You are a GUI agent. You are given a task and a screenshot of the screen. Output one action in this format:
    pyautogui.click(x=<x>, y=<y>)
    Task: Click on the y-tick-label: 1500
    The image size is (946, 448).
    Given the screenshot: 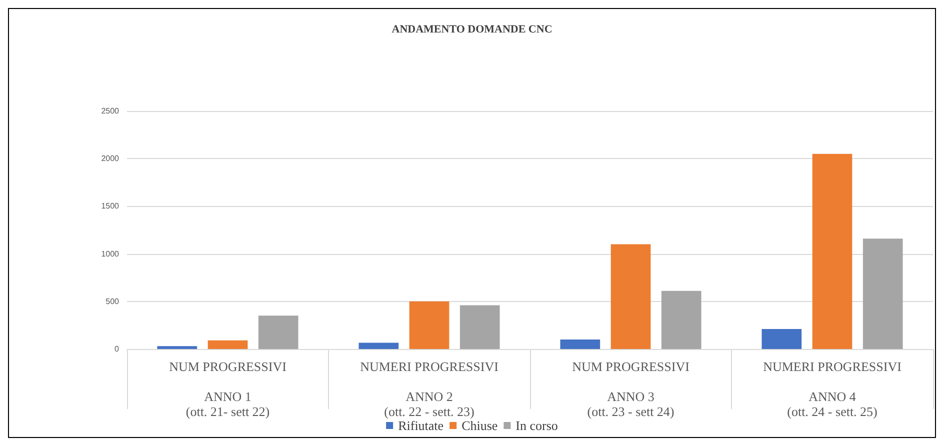 What is the action you would take?
    pyautogui.click(x=110, y=206)
    